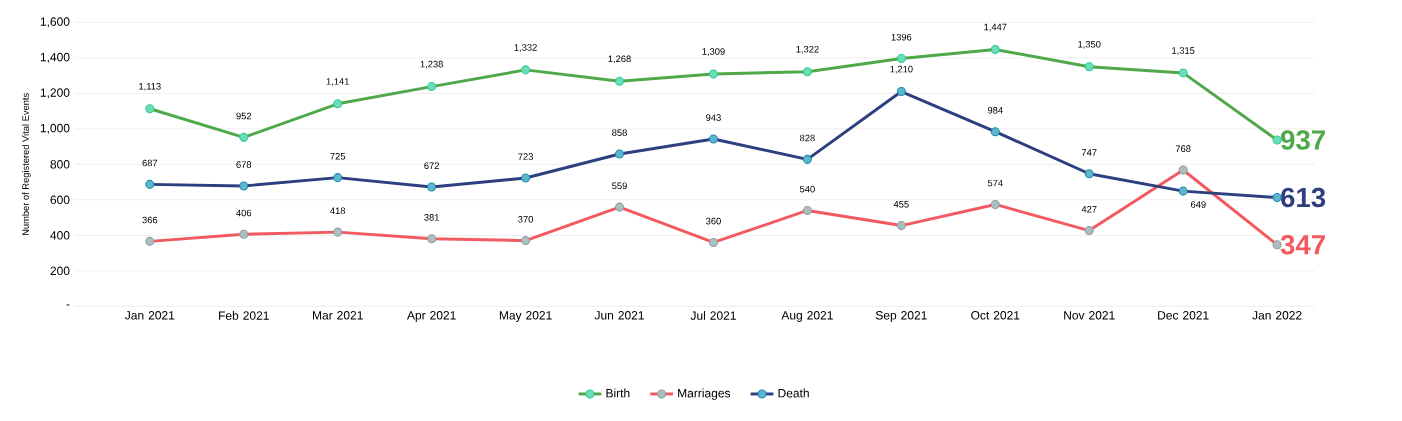  Describe the element at coordinates (995, 110) in the screenshot. I see `data-label: 984` at that location.